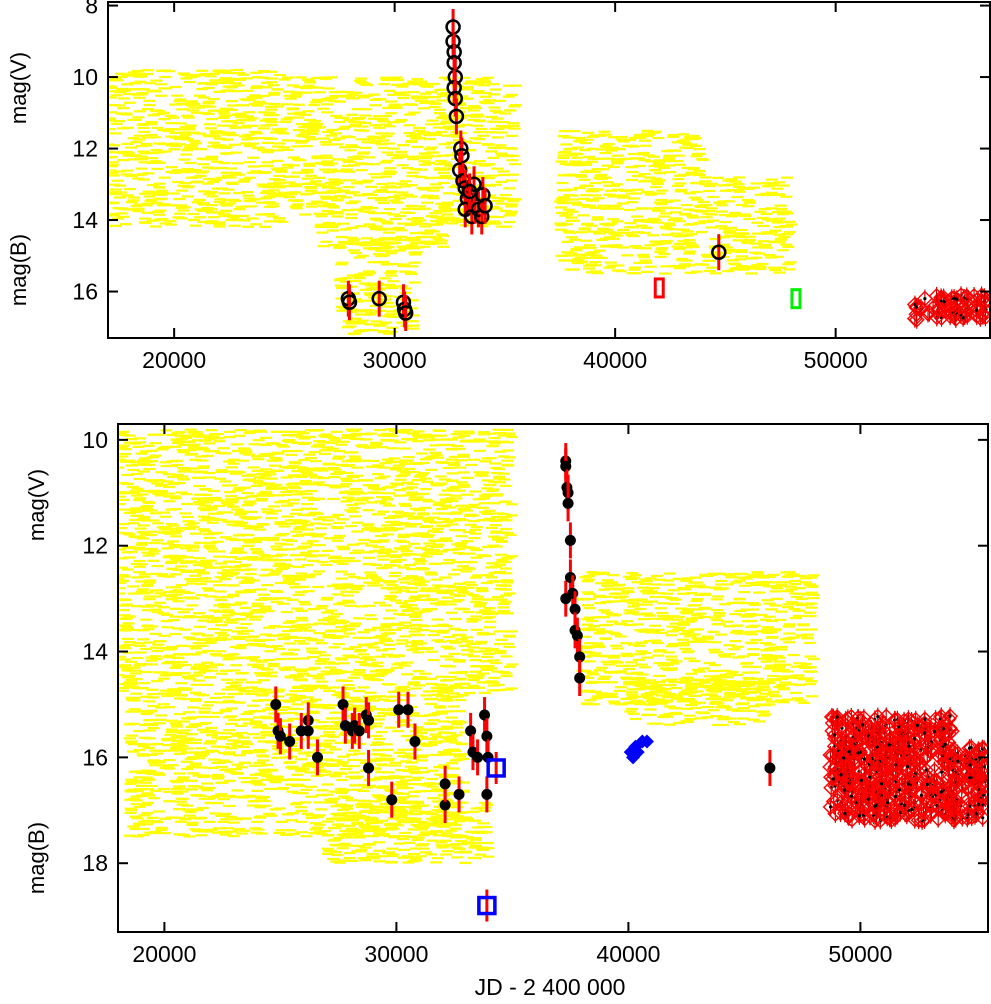 This screenshot has width=991, height=1004. I want to click on x-tick-label: 30000, so click(395, 360).